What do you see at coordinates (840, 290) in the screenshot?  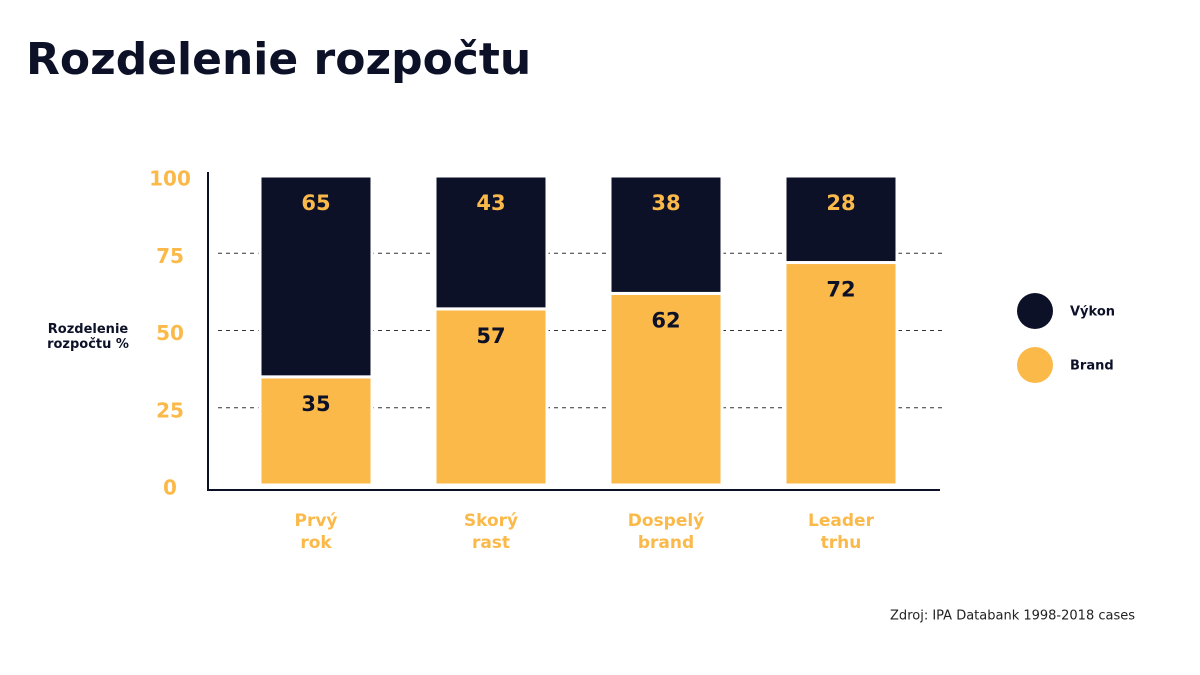 I see `value-label: 72` at bounding box center [840, 290].